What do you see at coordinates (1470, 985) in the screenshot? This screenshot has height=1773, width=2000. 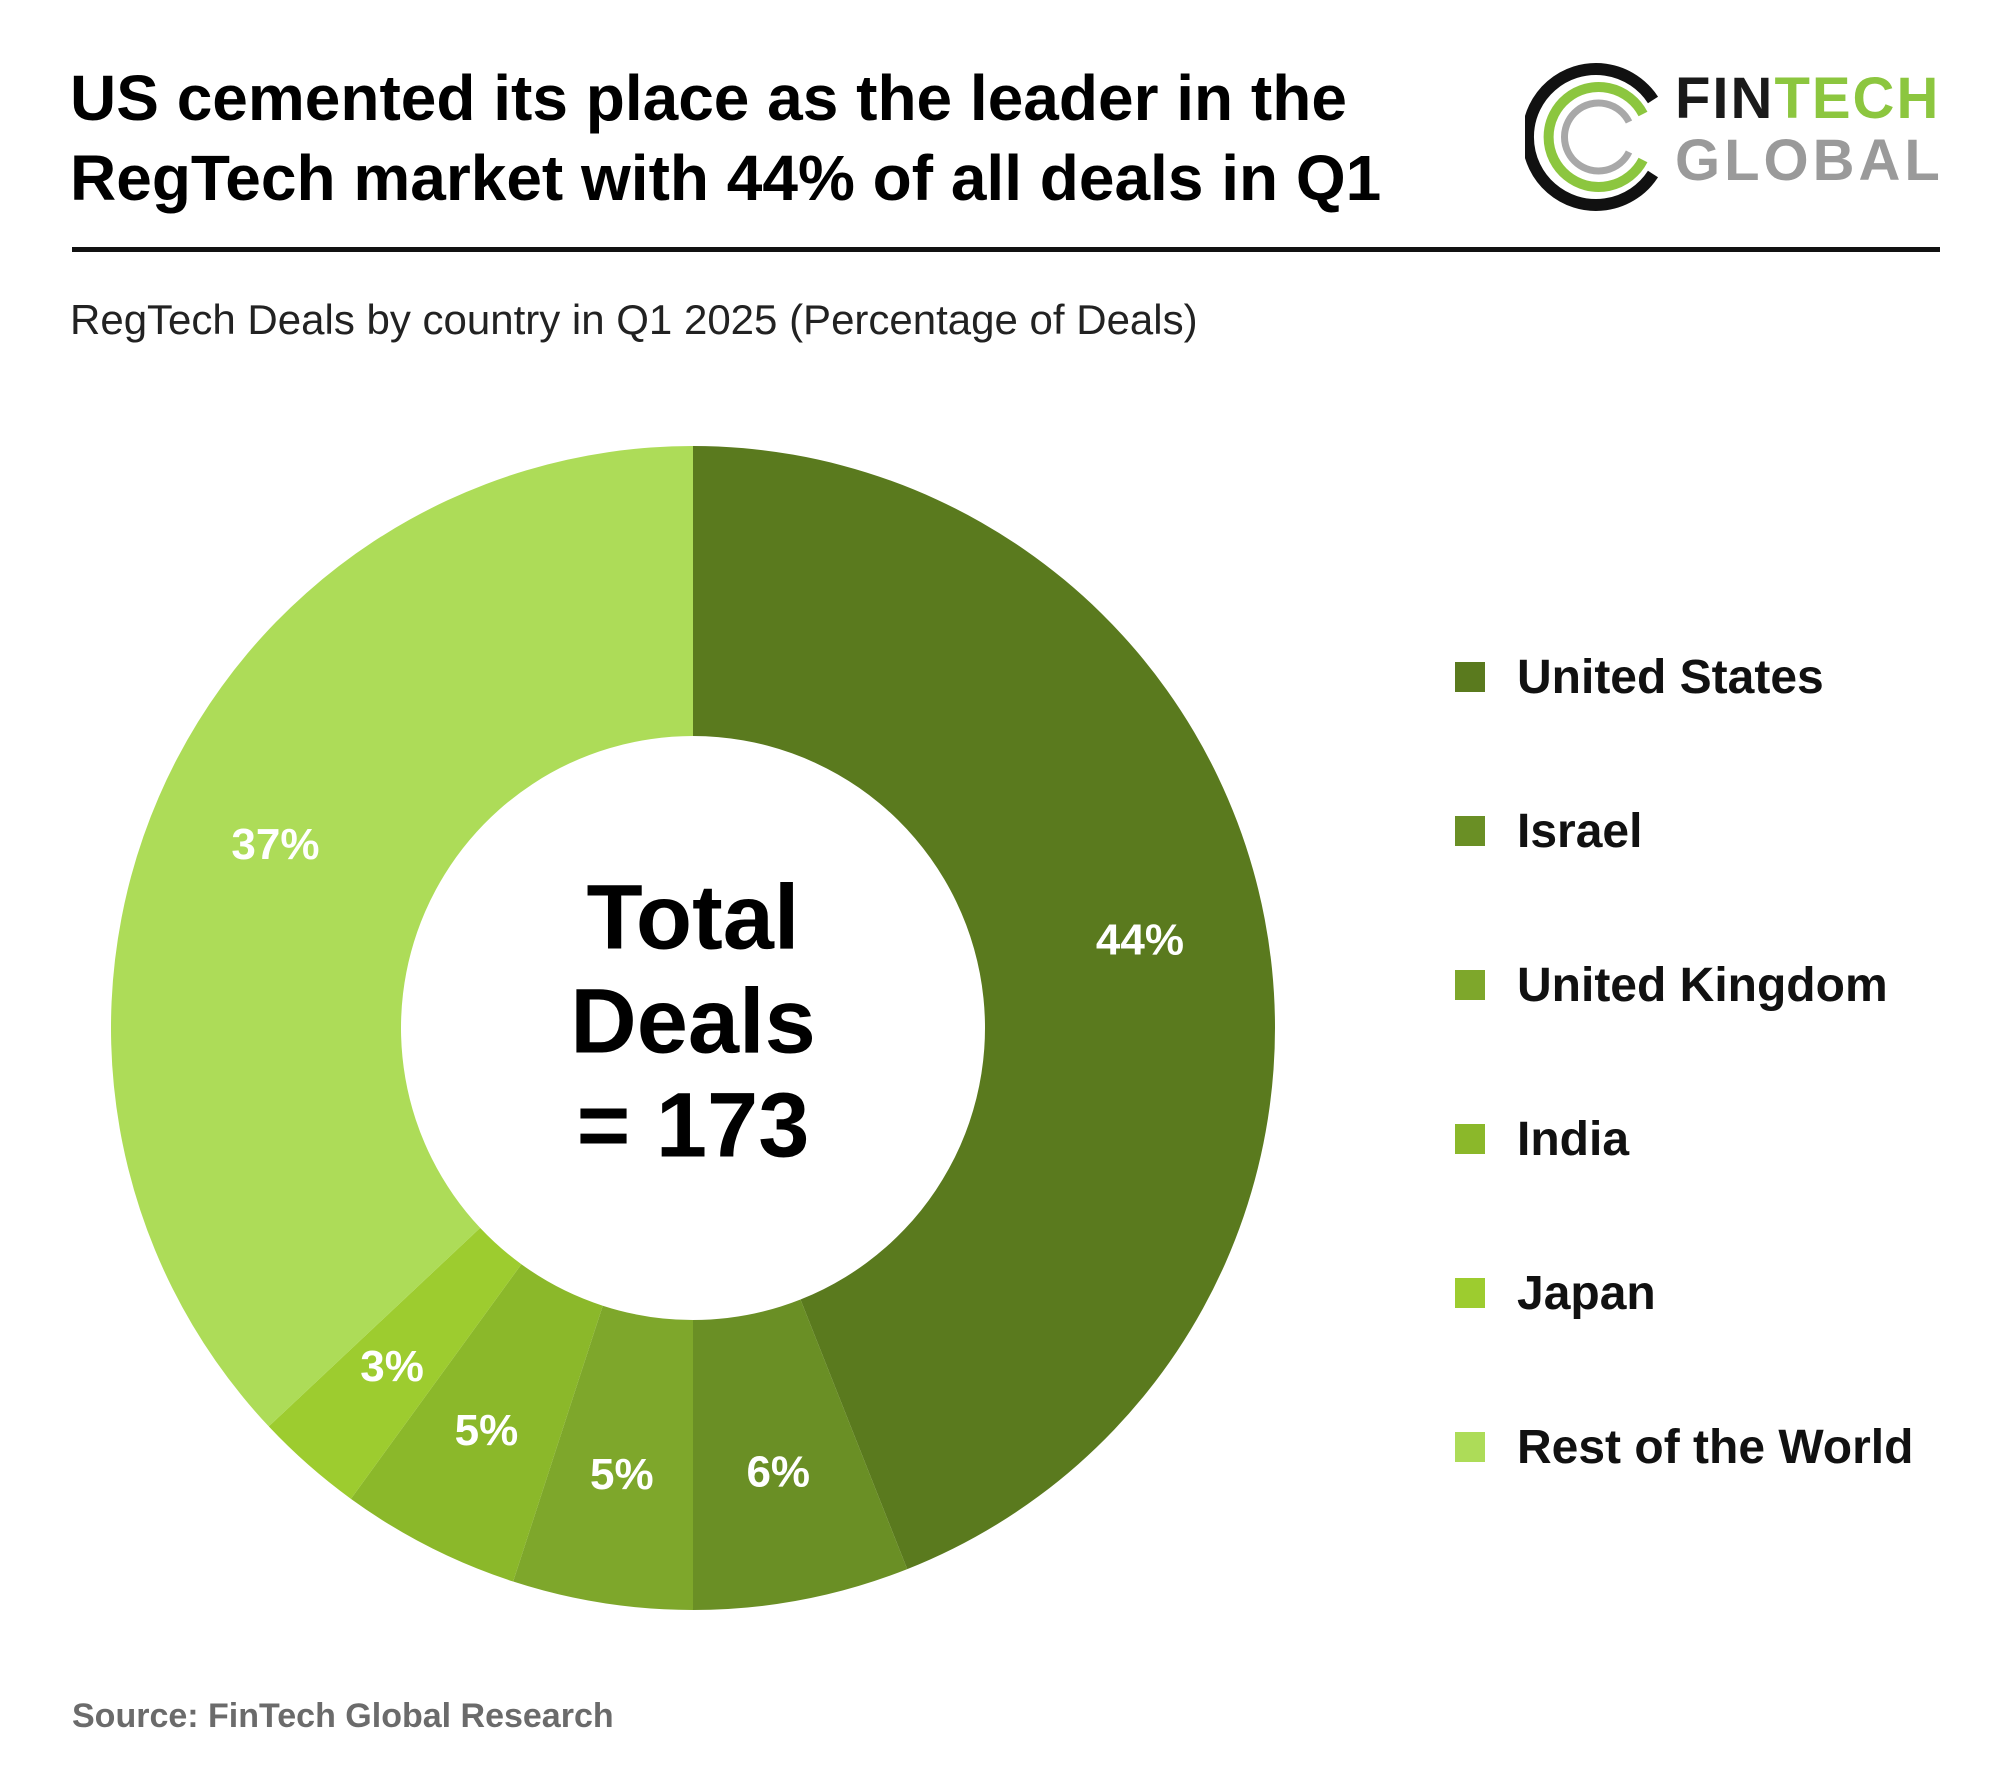 I see `legend-swatch-united-kingdom` at bounding box center [1470, 985].